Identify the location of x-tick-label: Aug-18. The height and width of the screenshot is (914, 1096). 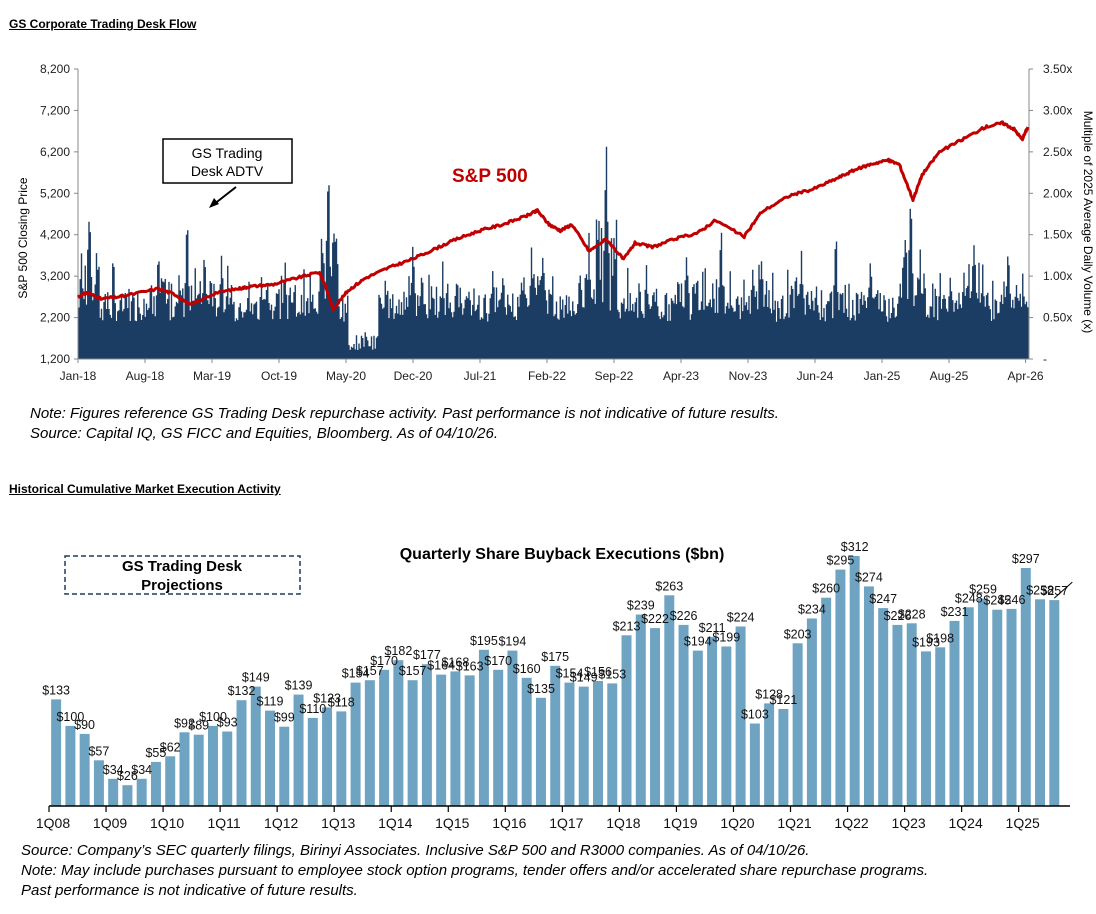
(145, 376).